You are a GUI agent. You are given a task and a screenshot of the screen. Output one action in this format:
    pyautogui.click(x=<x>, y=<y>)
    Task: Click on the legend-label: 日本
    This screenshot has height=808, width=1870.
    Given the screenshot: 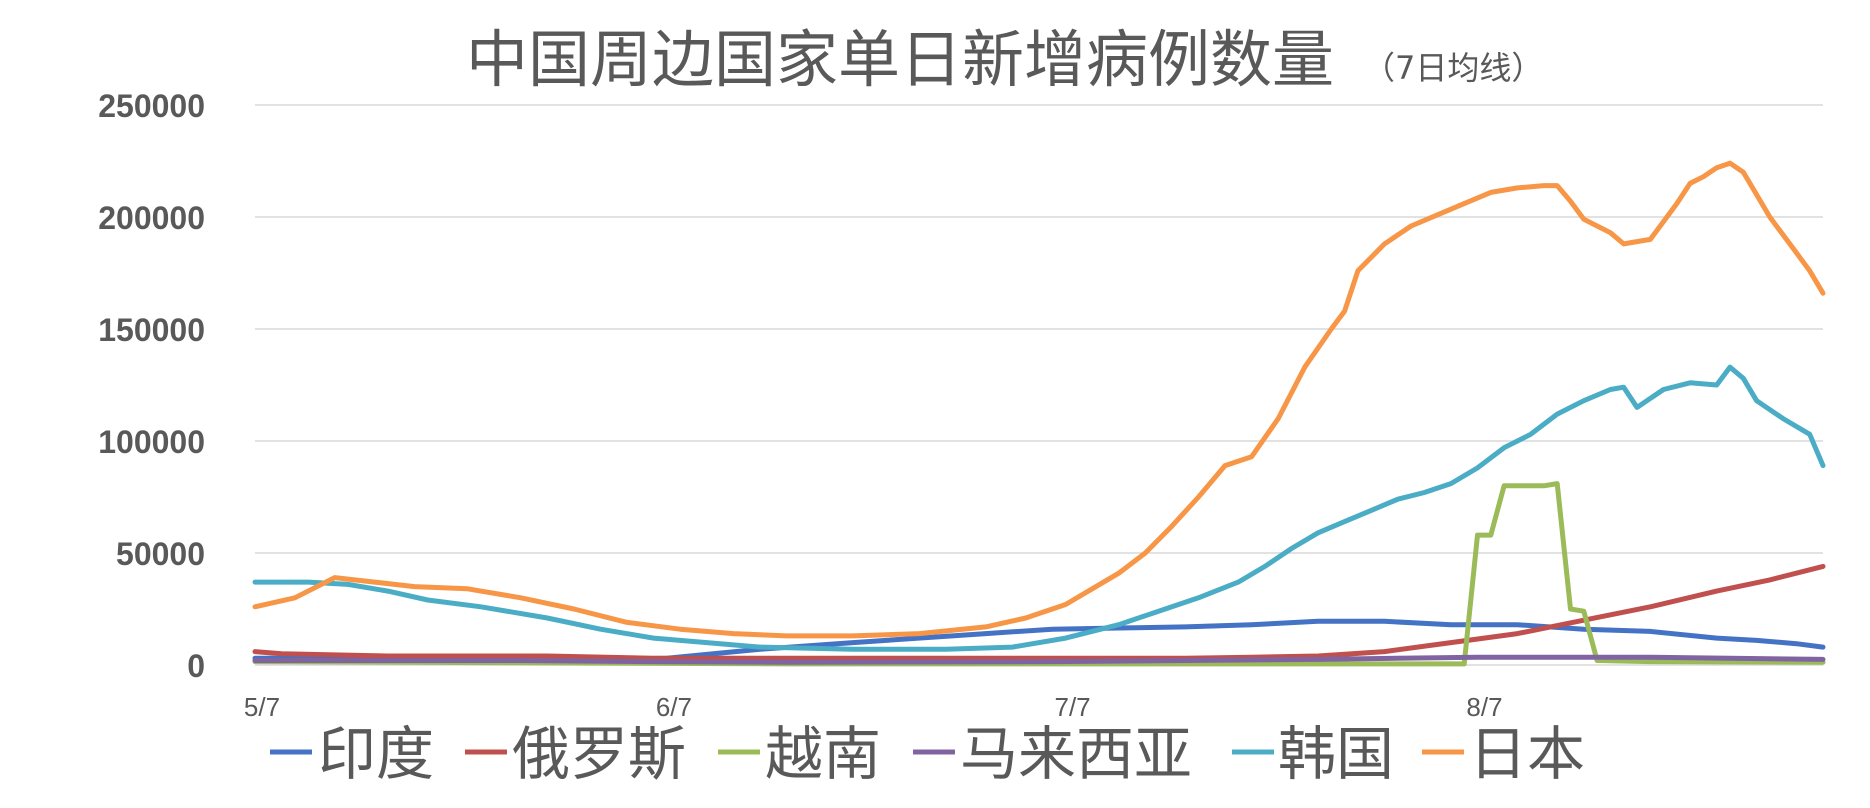 What is the action you would take?
    pyautogui.click(x=1527, y=754)
    